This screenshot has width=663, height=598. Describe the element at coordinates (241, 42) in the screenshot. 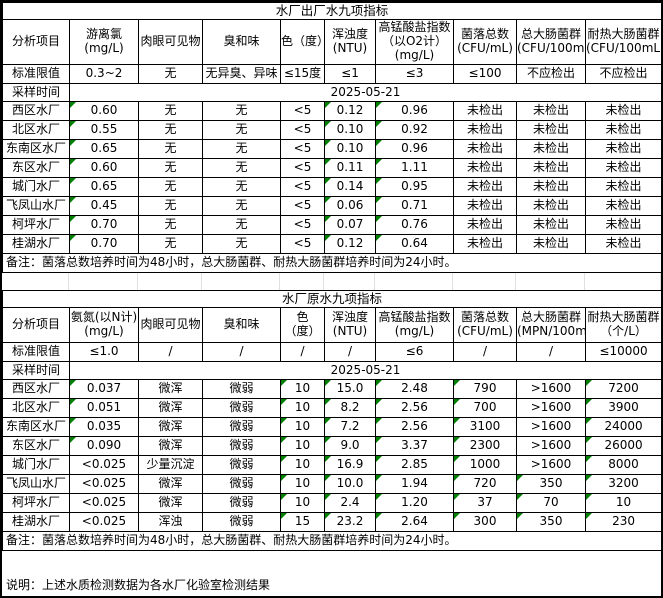

I see `column-header: 臭和味` at that location.